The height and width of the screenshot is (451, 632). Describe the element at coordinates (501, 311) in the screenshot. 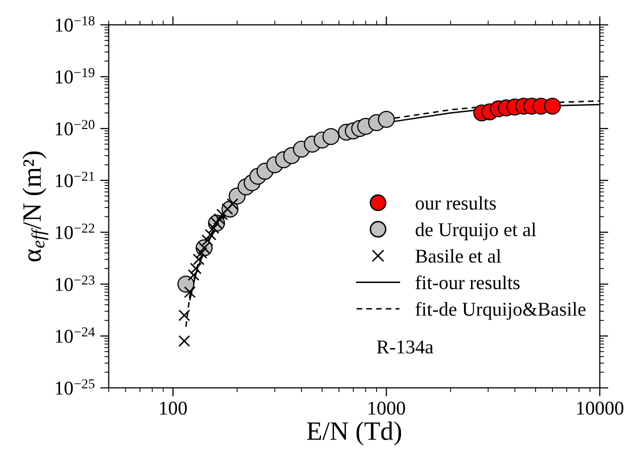

I see `legend-label: fit-de Urquijo&Basile` at that location.